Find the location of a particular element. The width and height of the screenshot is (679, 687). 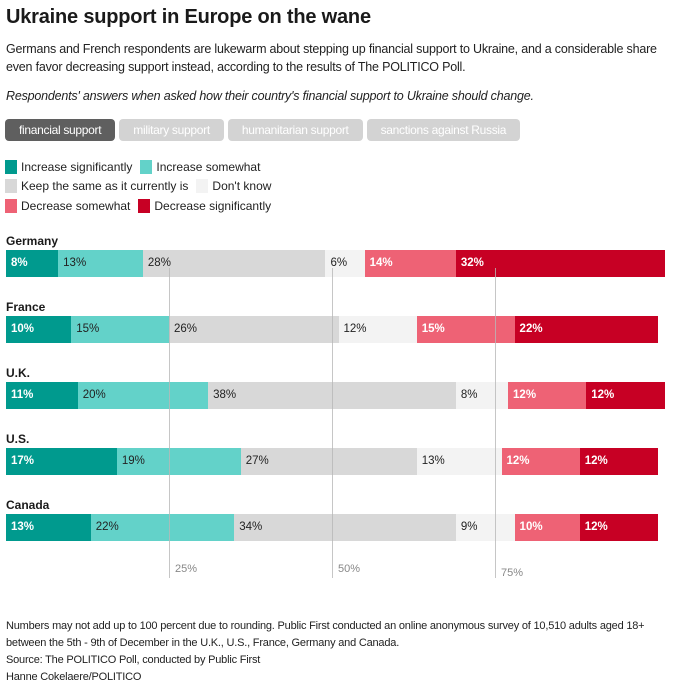

bar-row: 10% 15% 26% 12% 15% 22% is located at coordinates (332, 329).